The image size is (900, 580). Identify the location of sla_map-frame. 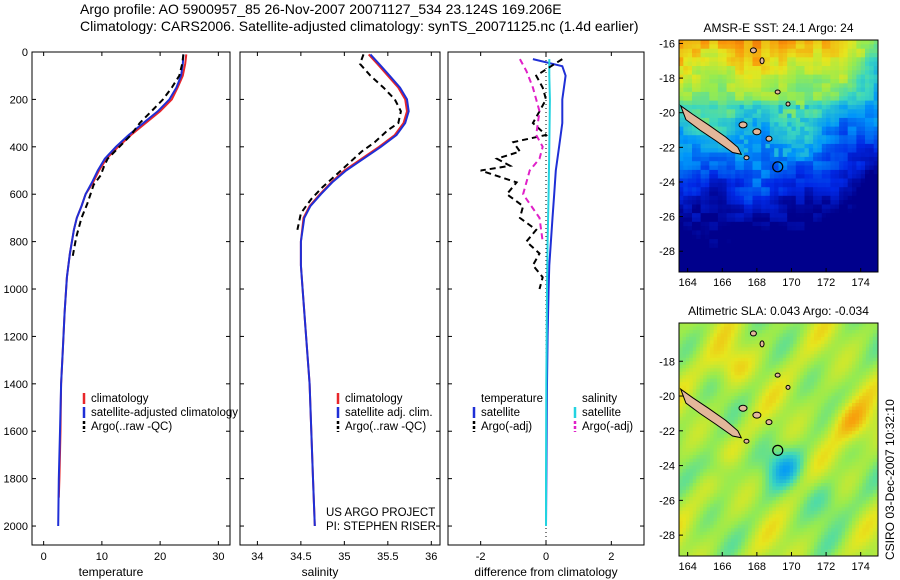
(778, 439).